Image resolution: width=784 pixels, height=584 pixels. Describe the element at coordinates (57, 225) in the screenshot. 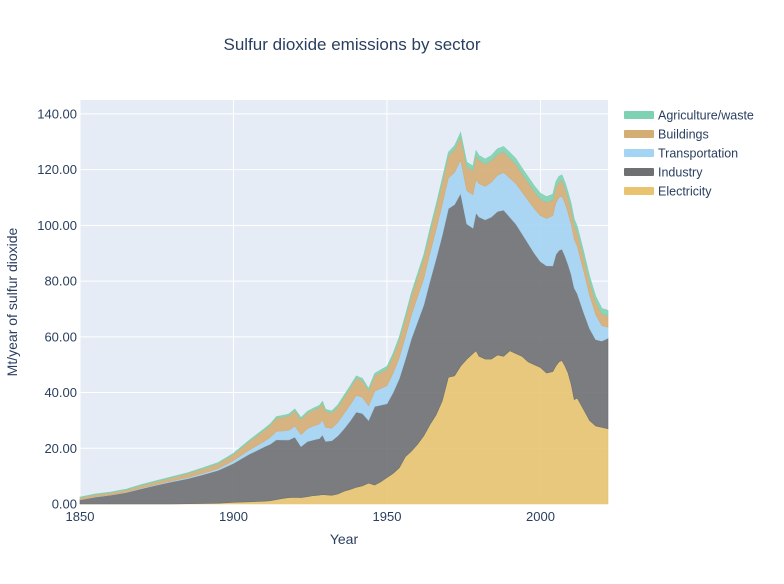

I see `y-tick-label: 100.00` at that location.